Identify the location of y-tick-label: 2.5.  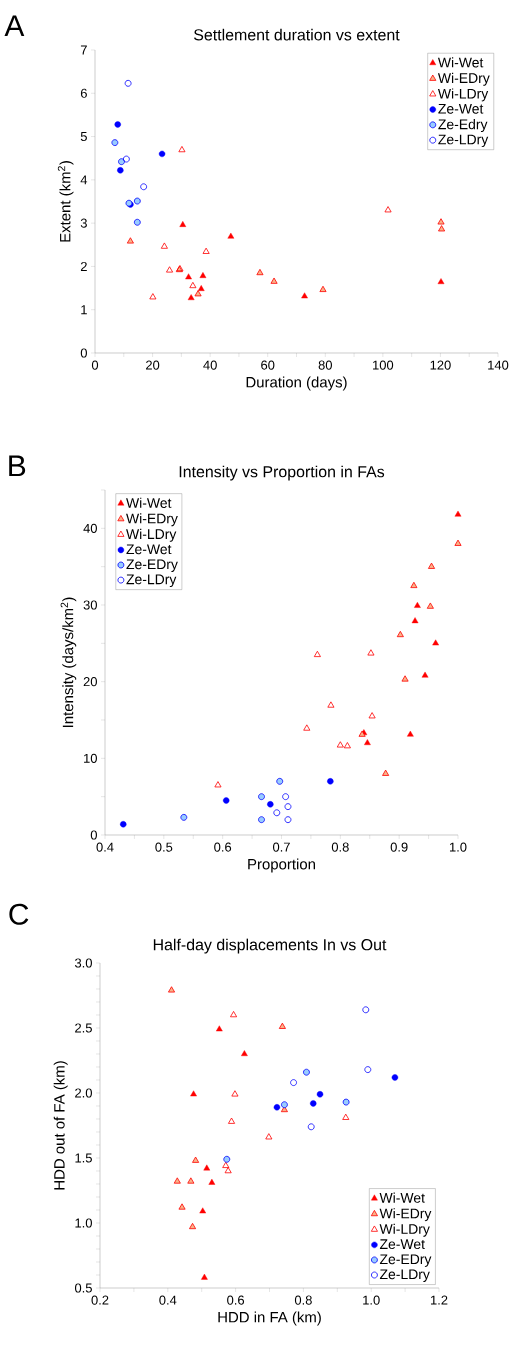
(83, 1028).